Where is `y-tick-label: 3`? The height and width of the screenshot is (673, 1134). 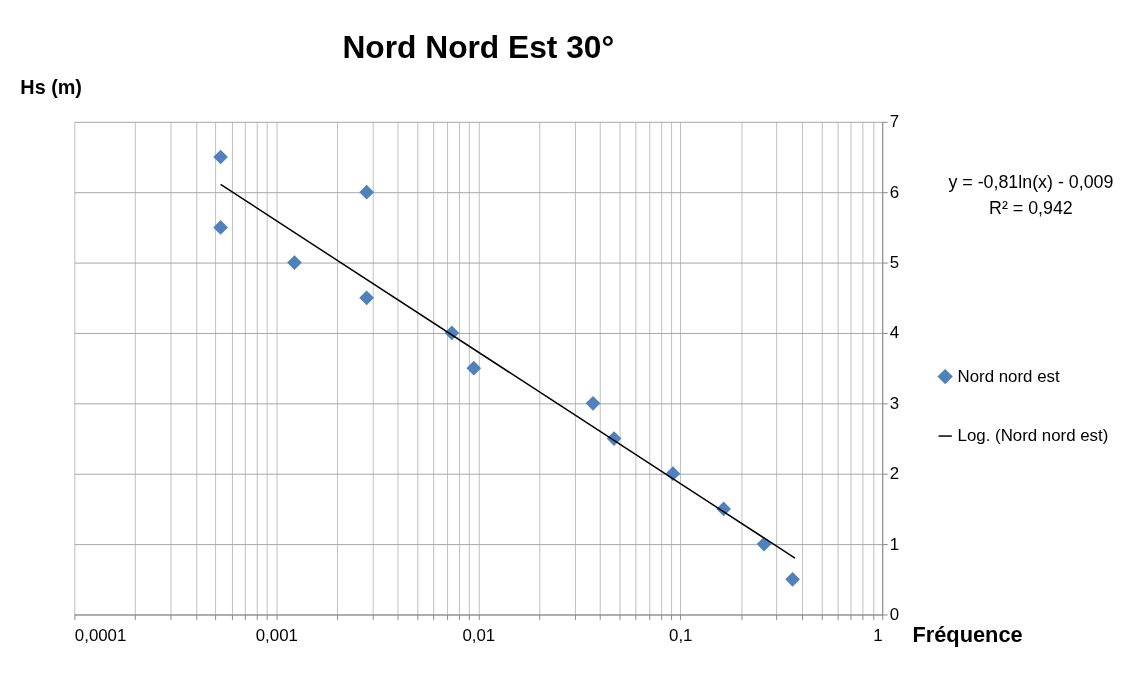 y-tick-label: 3 is located at coordinates (894, 403).